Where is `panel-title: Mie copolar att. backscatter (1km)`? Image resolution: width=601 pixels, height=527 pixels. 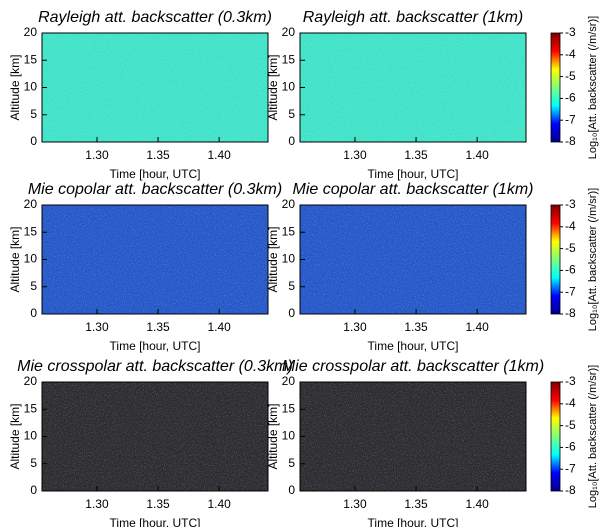
panel-title: Mie copolar att. backscatter (1km) is located at coordinates (413, 189).